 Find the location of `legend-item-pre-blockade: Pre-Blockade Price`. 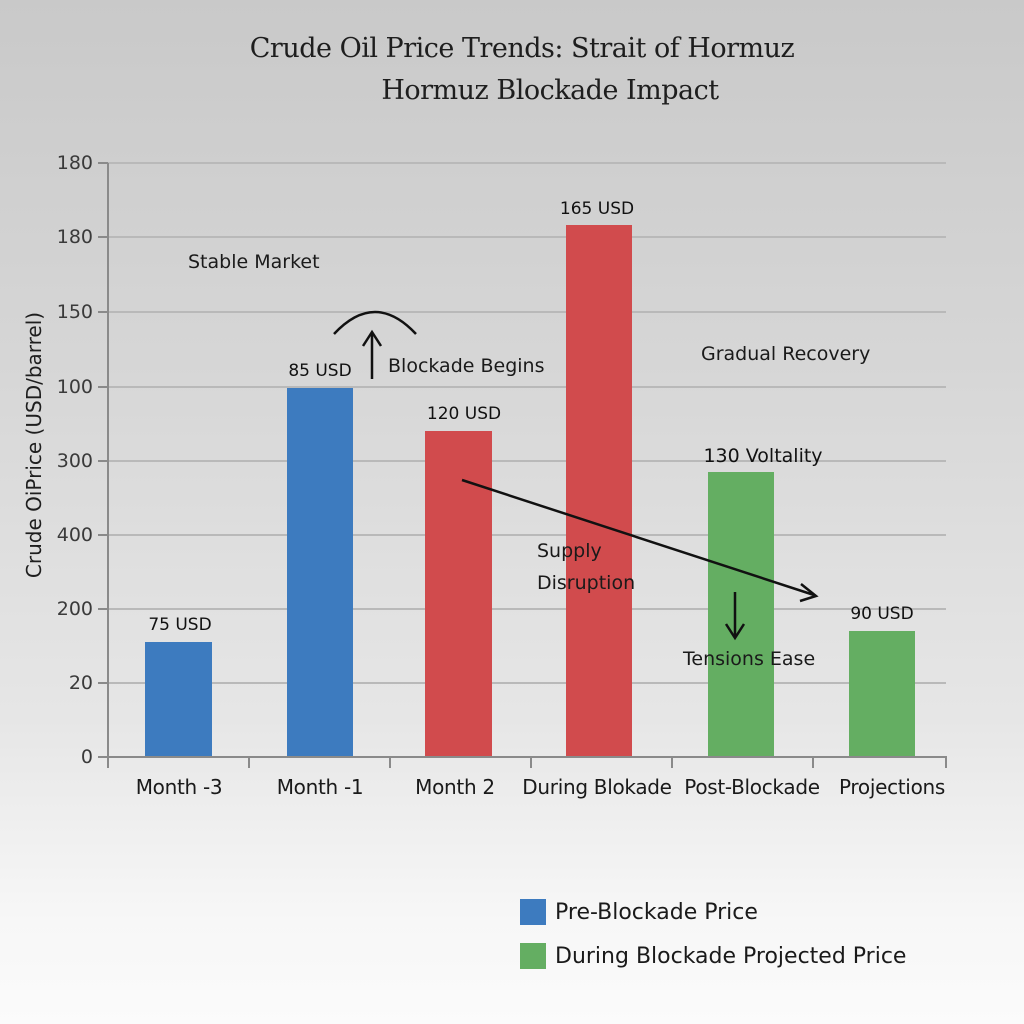

legend-item-pre-blockade: Pre-Blockade Price is located at coordinates (713, 912).